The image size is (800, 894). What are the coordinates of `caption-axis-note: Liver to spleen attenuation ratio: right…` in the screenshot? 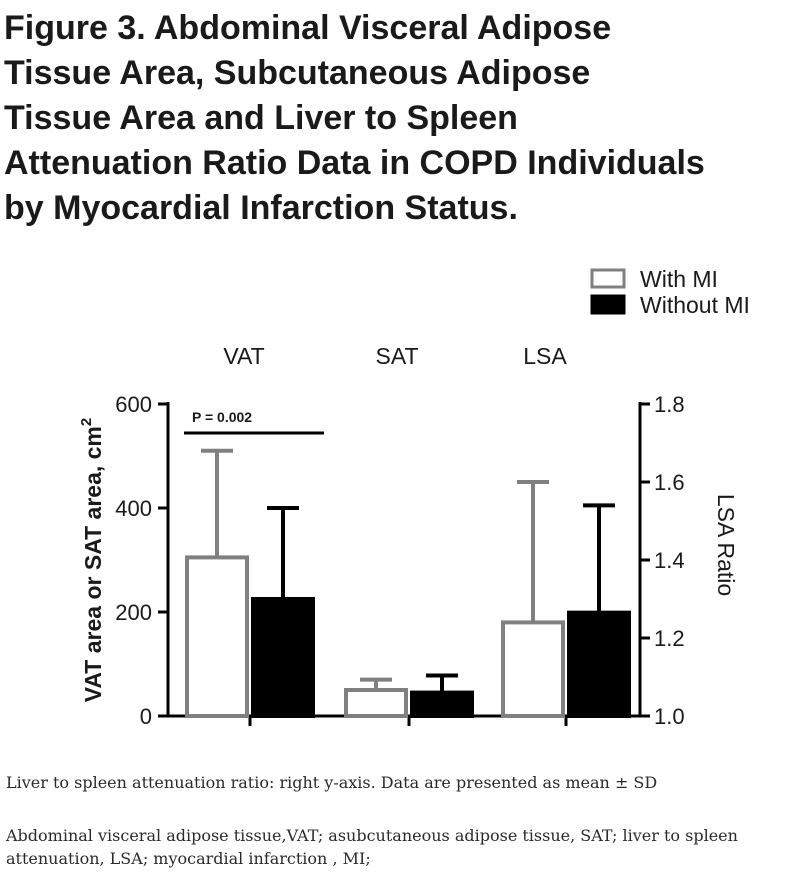 It's located at (332, 782).